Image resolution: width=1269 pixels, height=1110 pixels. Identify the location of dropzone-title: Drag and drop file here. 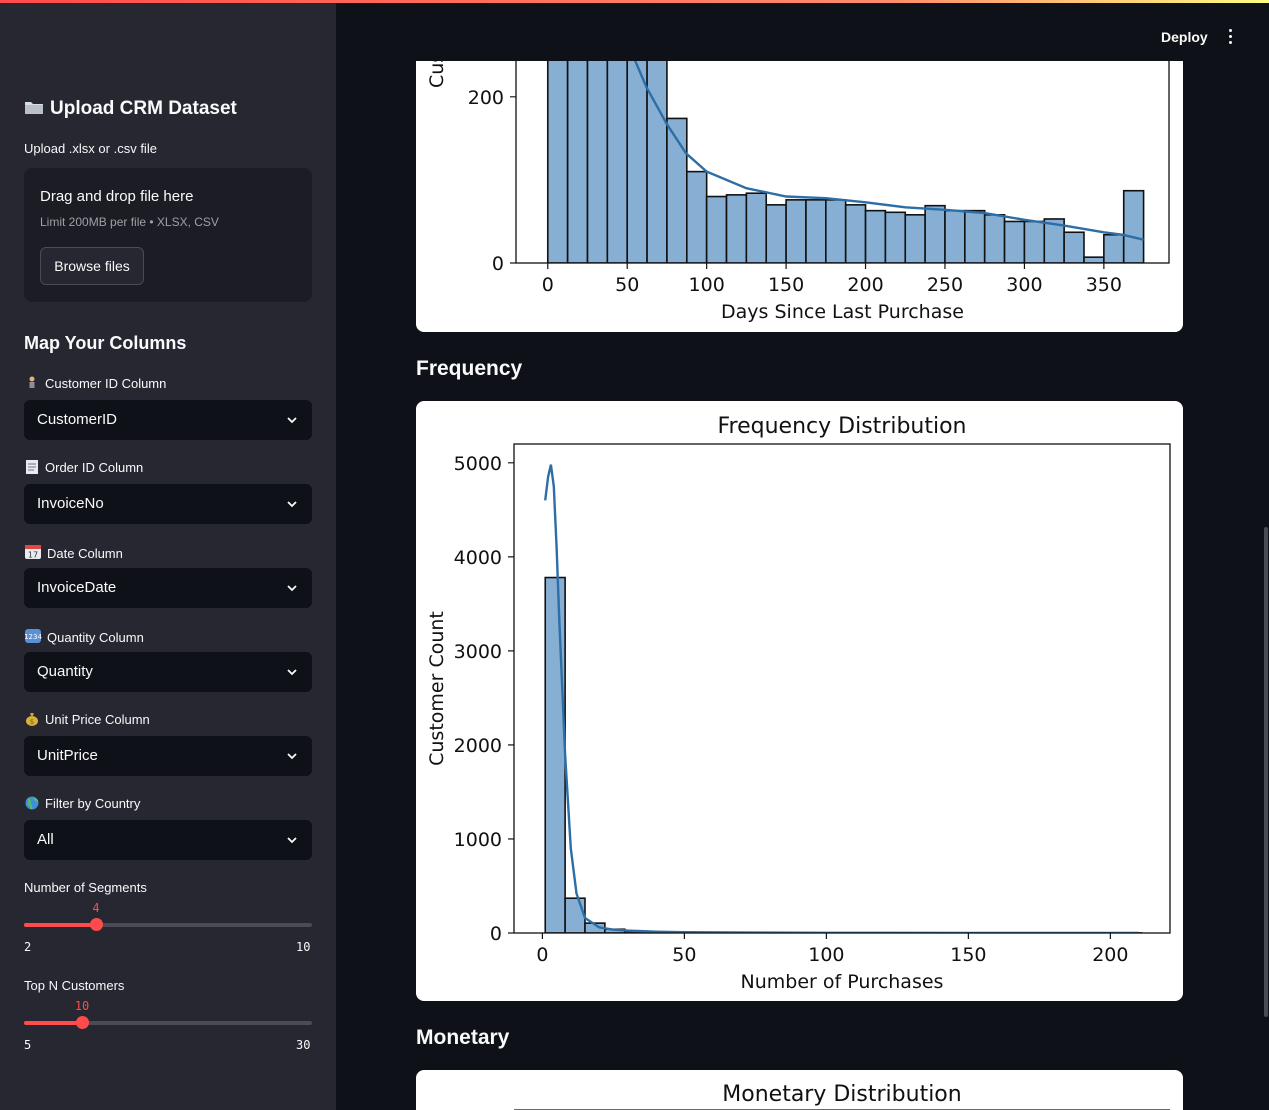
(117, 196).